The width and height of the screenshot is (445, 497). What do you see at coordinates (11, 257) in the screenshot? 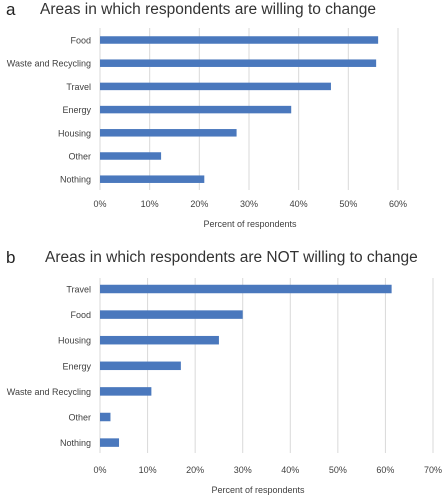
I see `panel-label: b` at bounding box center [11, 257].